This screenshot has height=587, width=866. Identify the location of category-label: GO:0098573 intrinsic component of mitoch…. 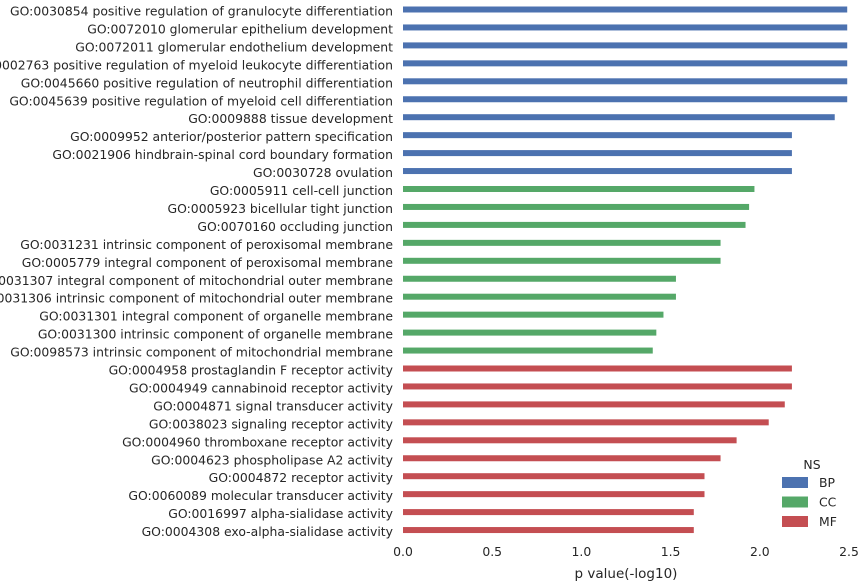
(201, 352).